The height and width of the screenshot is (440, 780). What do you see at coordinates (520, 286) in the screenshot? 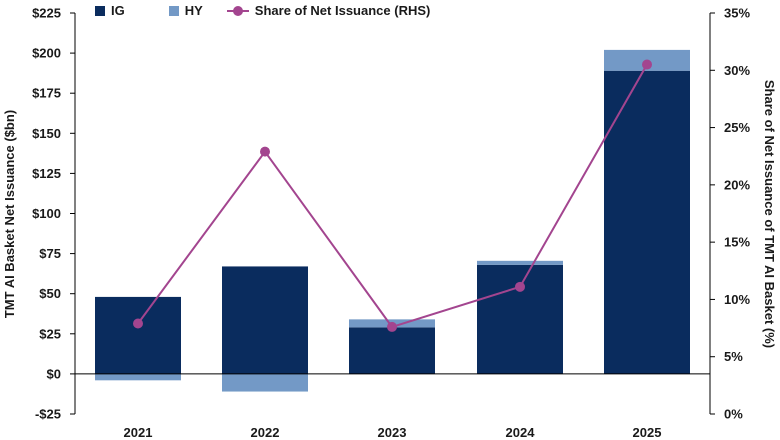
I see `share-marker-2024` at bounding box center [520, 286].